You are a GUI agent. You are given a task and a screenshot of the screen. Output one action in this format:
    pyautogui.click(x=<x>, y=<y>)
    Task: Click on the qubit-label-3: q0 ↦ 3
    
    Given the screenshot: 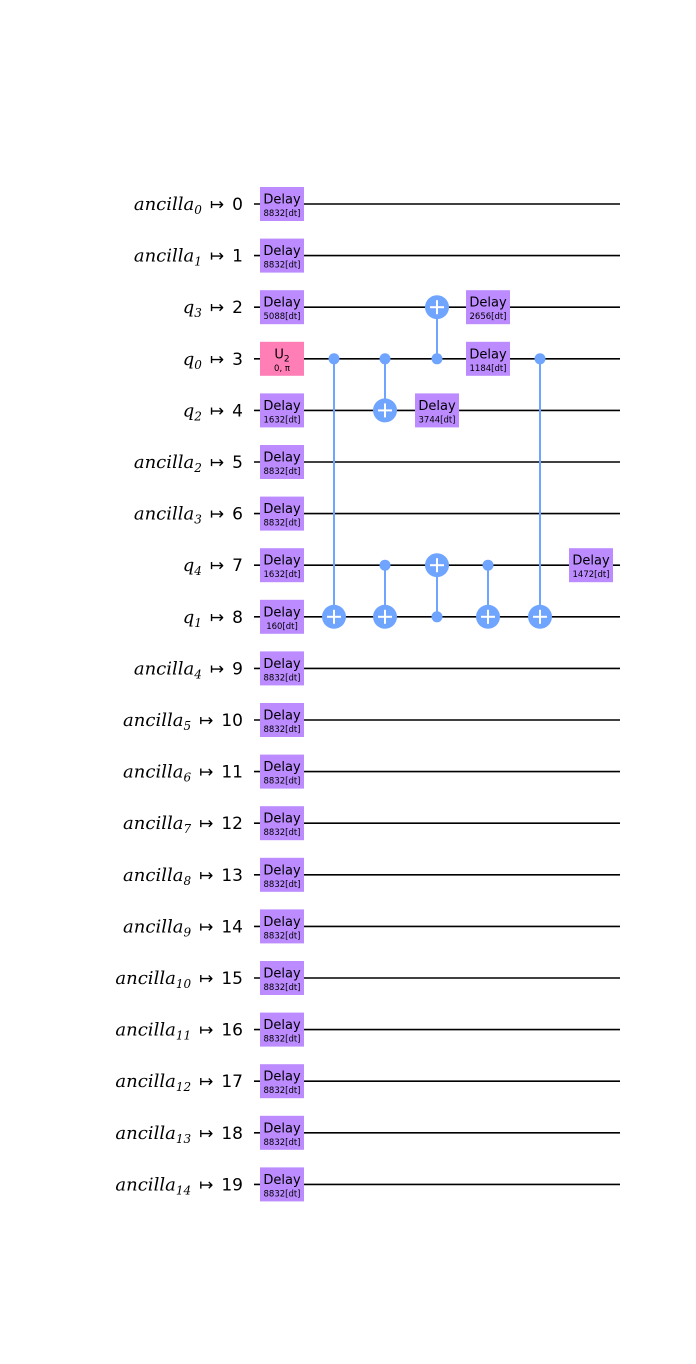 What is the action you would take?
    pyautogui.click(x=213, y=360)
    